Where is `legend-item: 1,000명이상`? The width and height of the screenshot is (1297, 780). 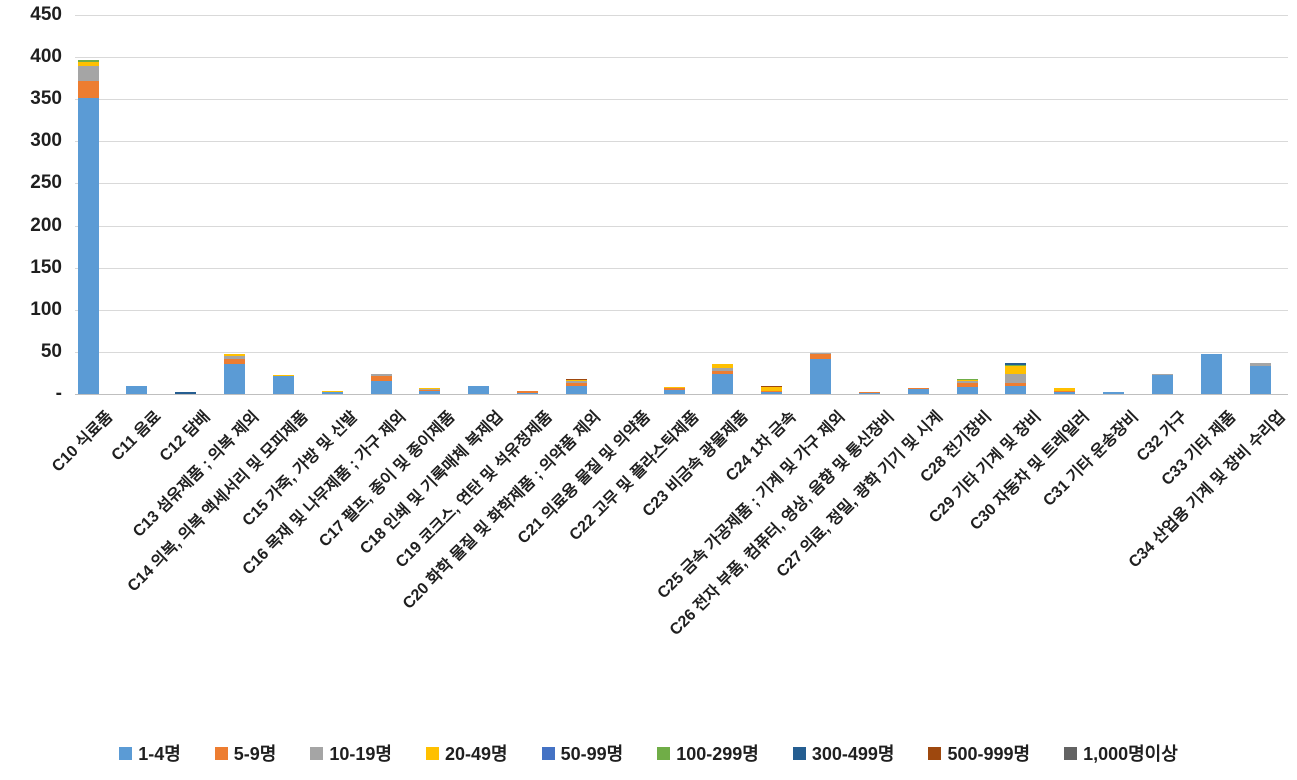
legend-item: 1,000명이상 is located at coordinates (1121, 753).